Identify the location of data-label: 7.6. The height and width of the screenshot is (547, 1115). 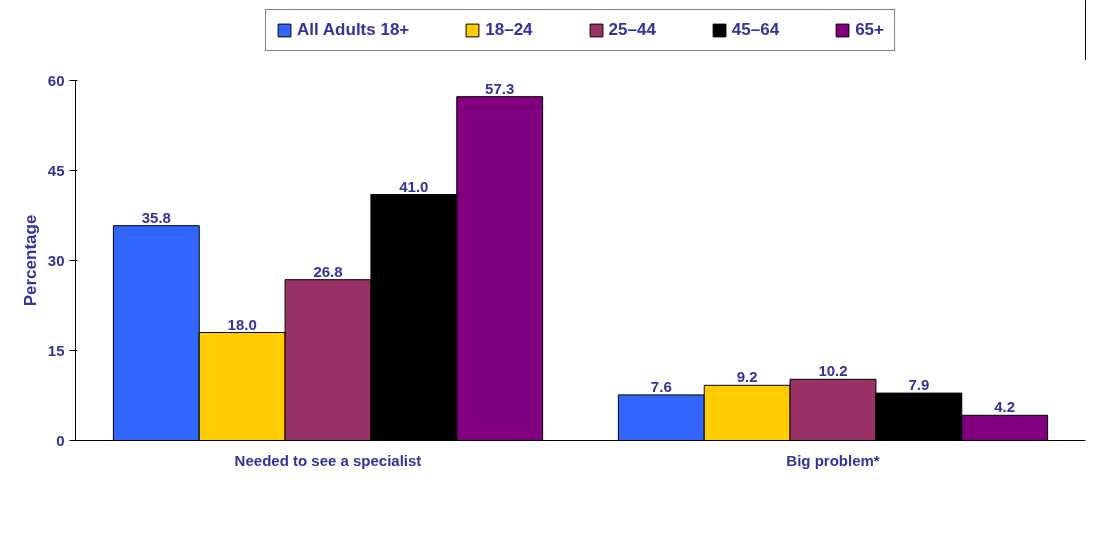
(661, 386).